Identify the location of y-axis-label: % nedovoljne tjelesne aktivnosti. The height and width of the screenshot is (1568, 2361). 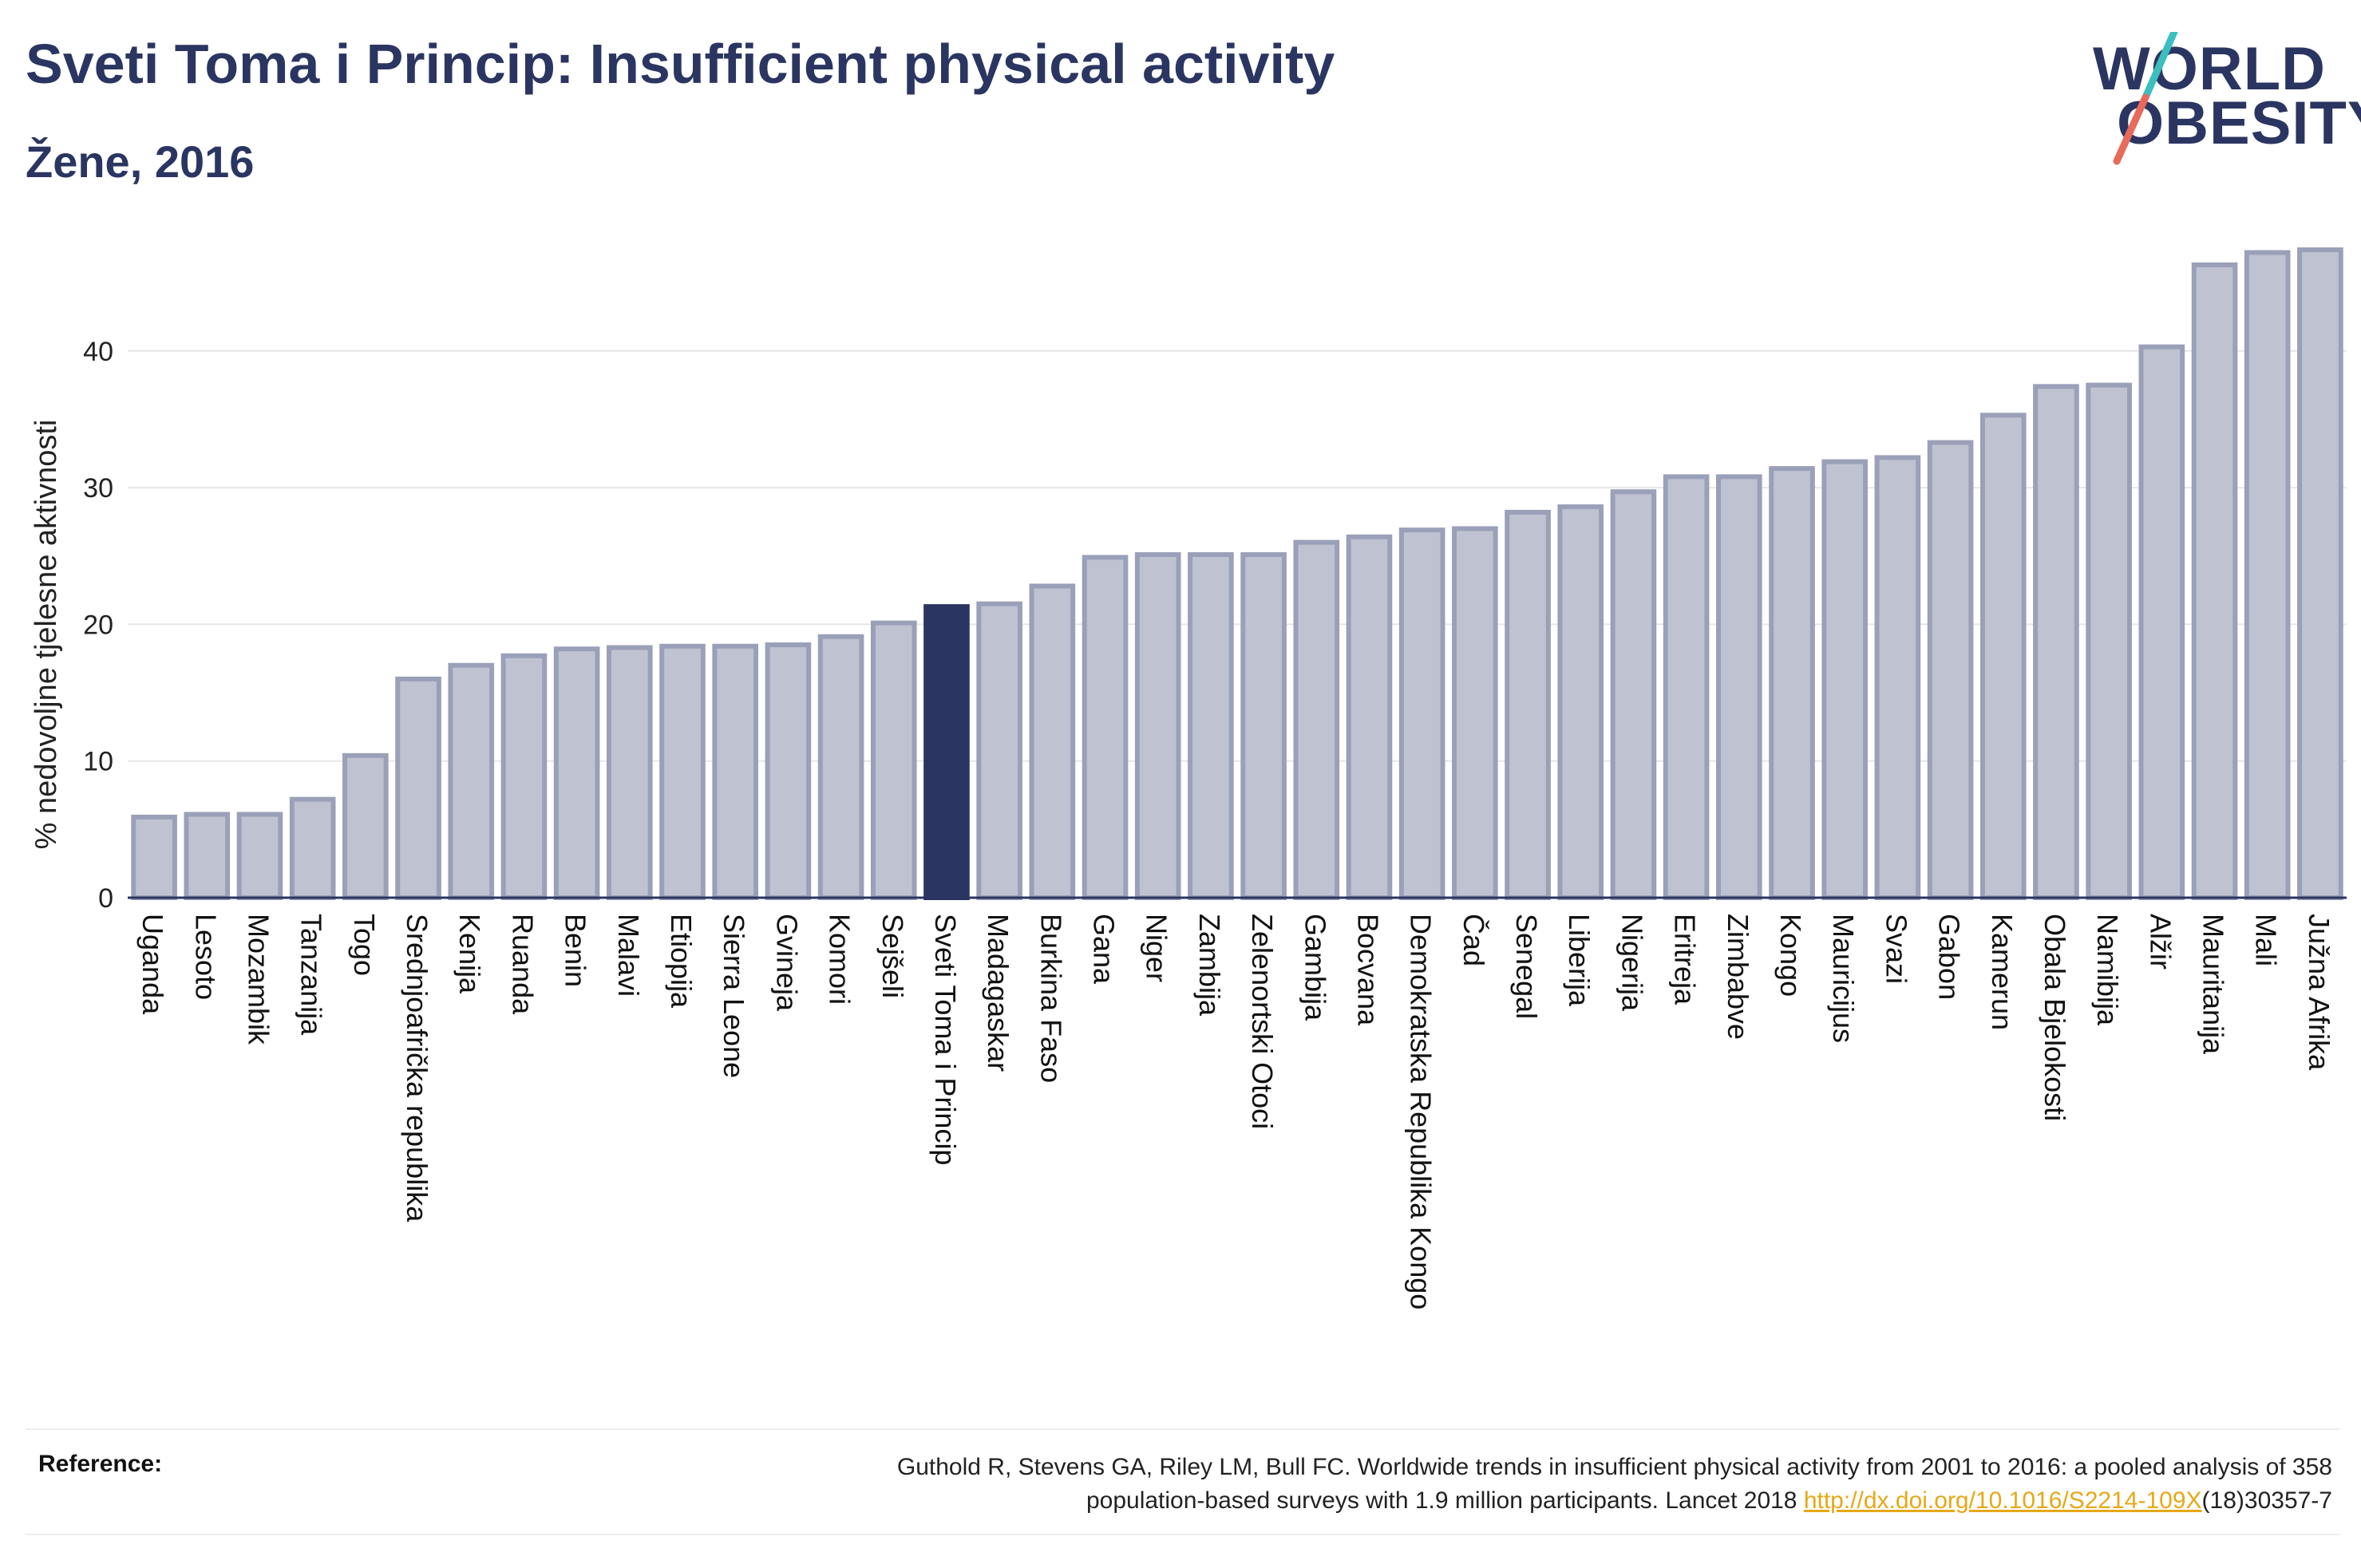
(46, 635).